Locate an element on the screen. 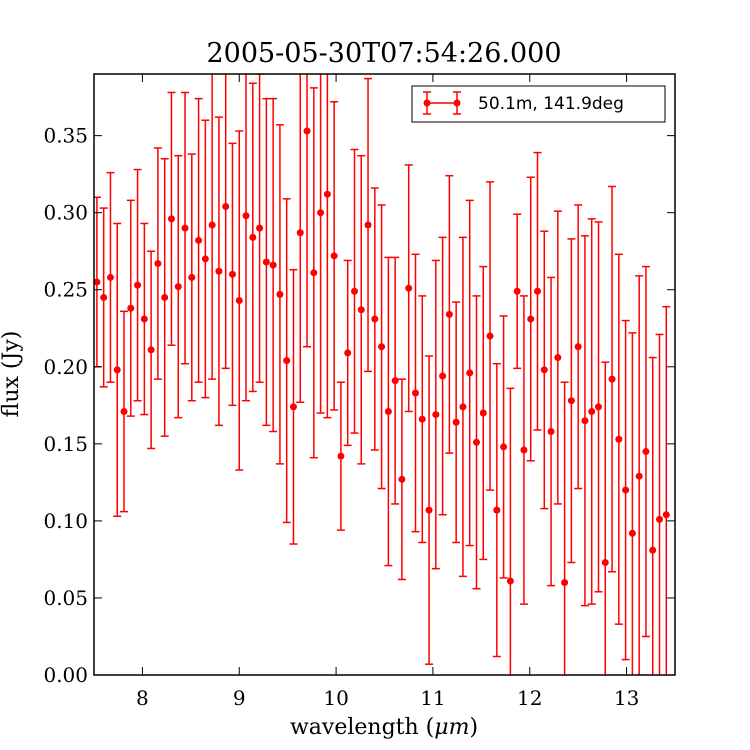 The image size is (750, 750). x-tick-label: 12 is located at coordinates (529, 698).